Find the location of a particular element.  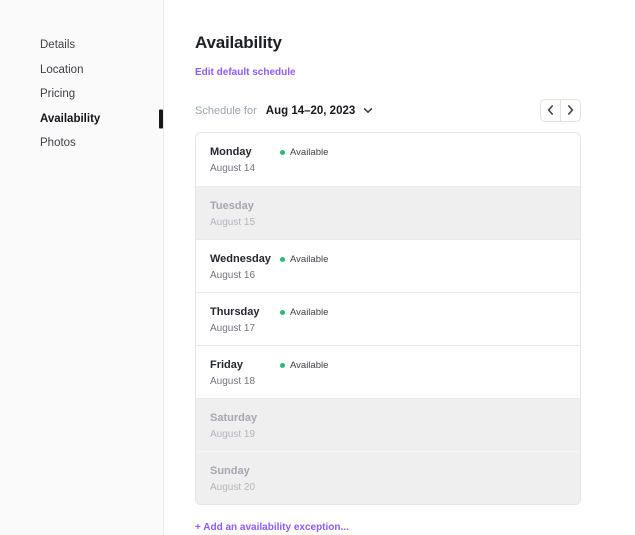

next-week-button is located at coordinates (570, 110).